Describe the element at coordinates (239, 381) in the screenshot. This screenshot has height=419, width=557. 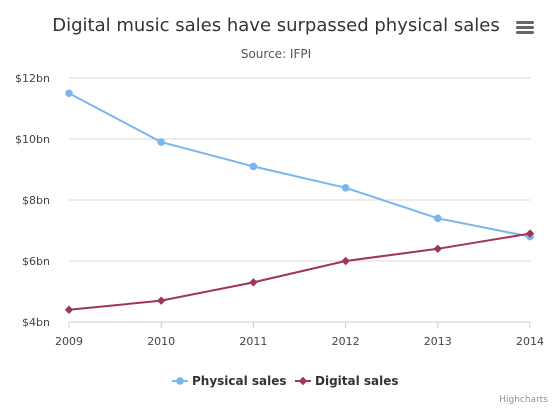
I see `legend-label: Physical sales` at that location.